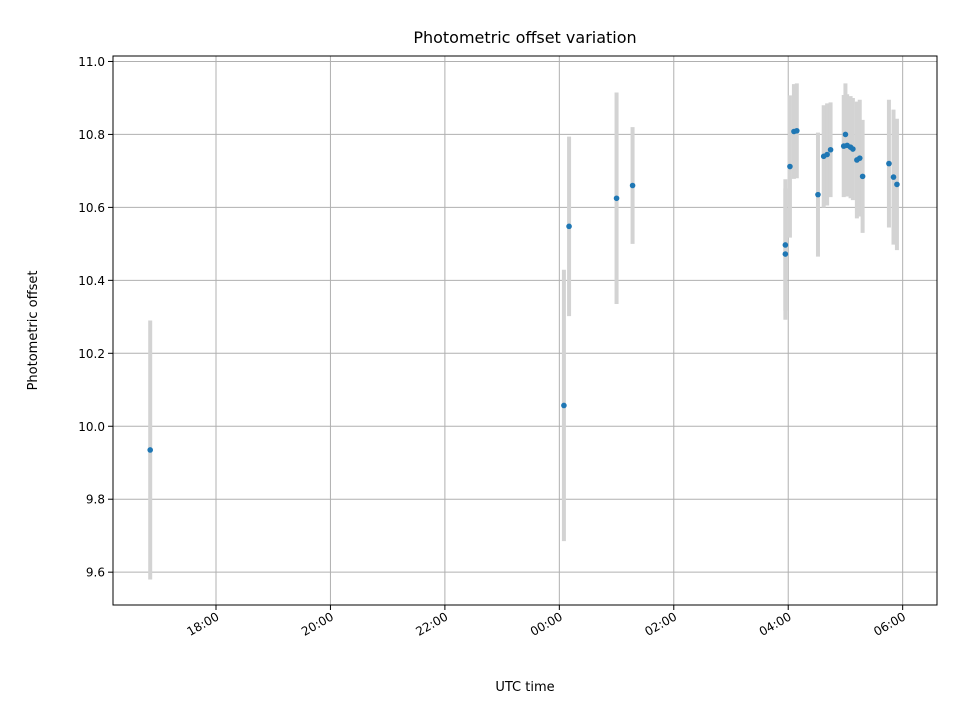 This screenshot has width=960, height=720. I want to click on y-tick-label: 9.8, so click(95, 500).